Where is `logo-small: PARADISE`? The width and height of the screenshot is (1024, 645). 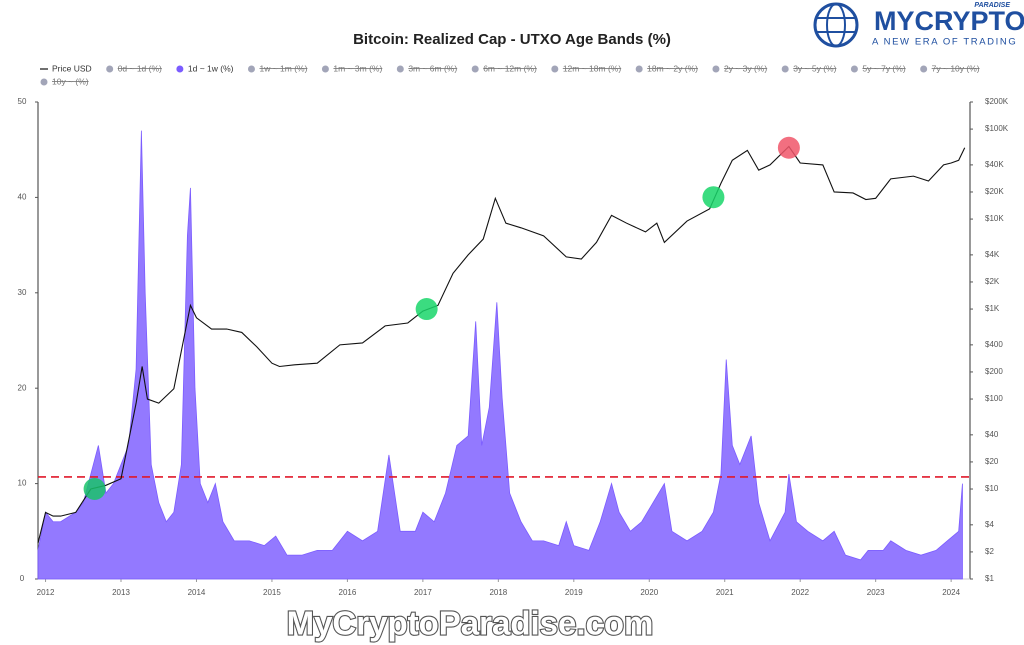
logo-small: PARADISE is located at coordinates (992, 5).